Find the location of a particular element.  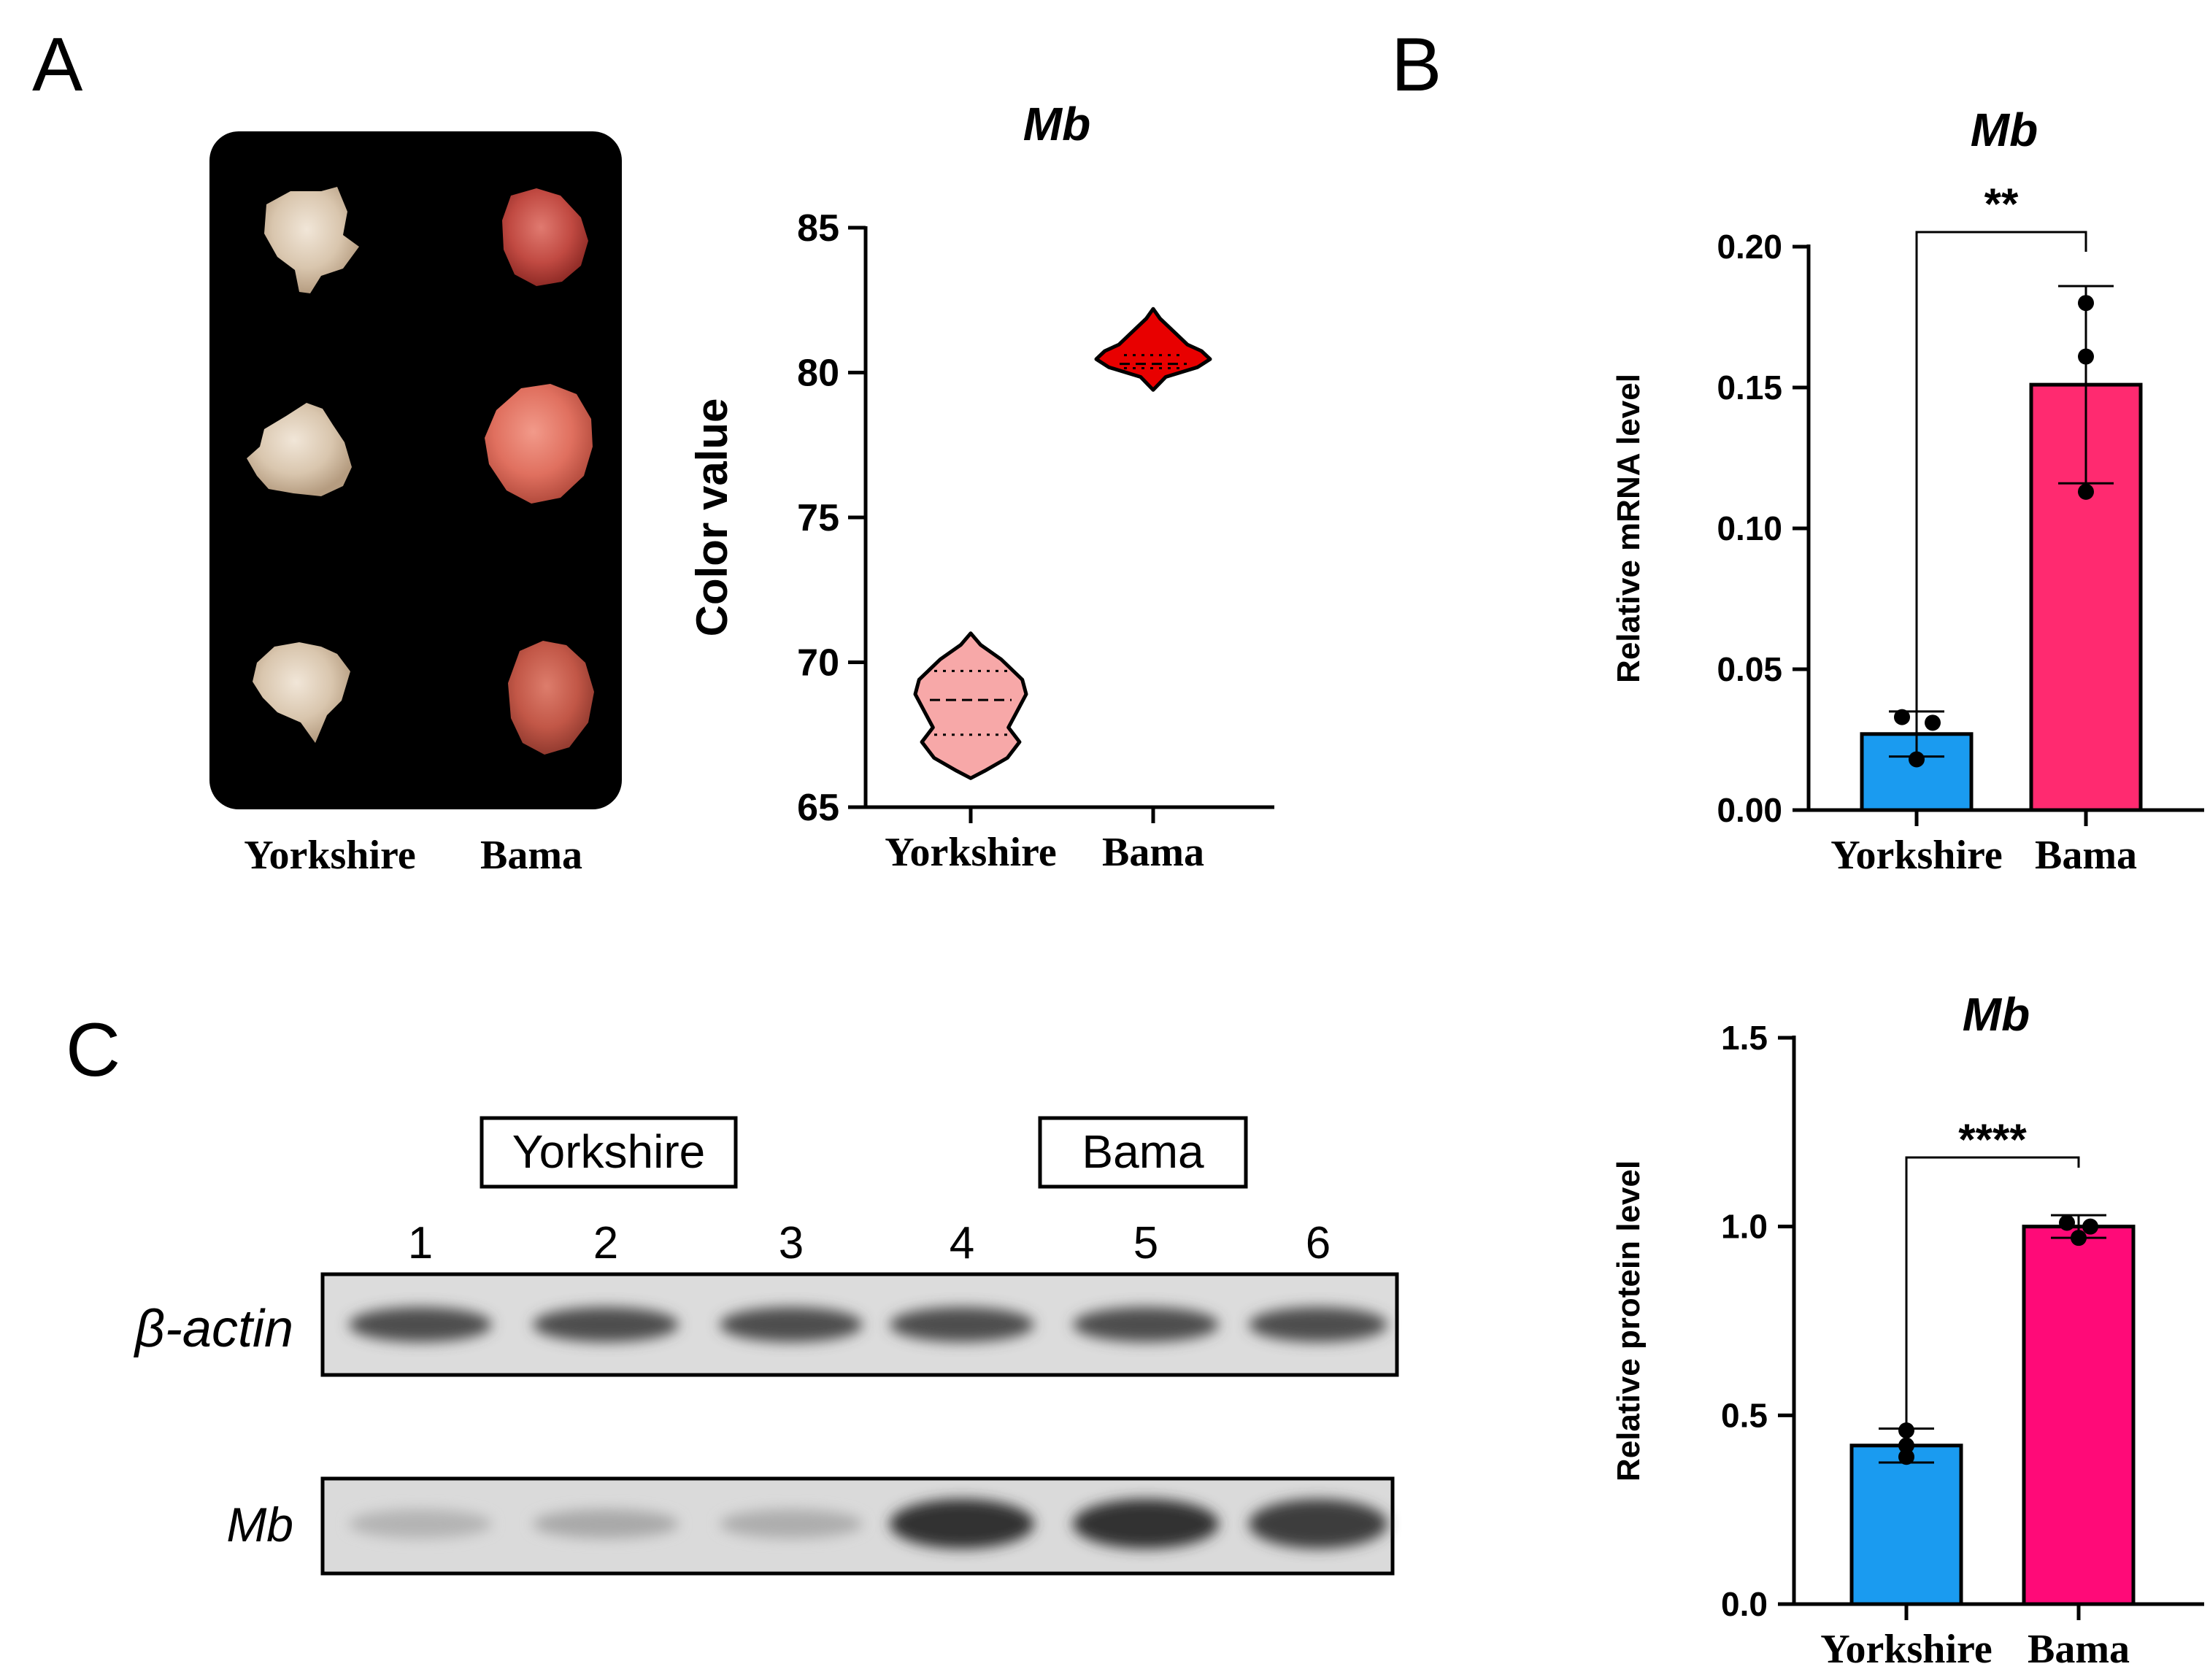

photo-label-bama: Bama is located at coordinates (531, 855).